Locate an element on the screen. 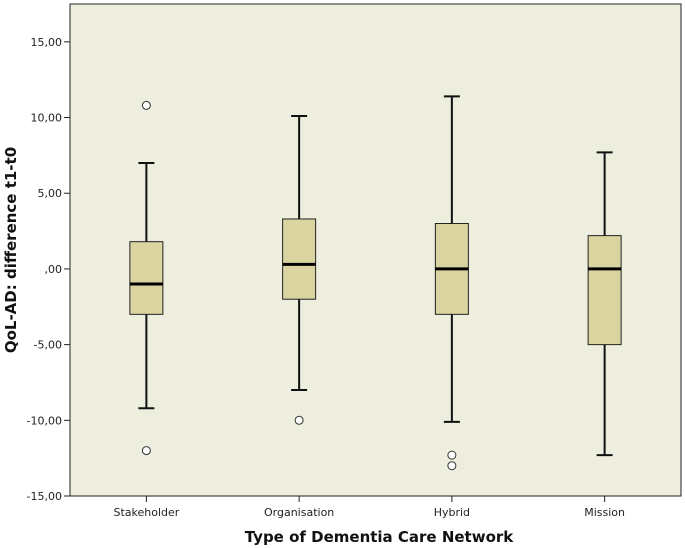 This screenshot has height=548, width=685. box-hybrid is located at coordinates (451, 283).